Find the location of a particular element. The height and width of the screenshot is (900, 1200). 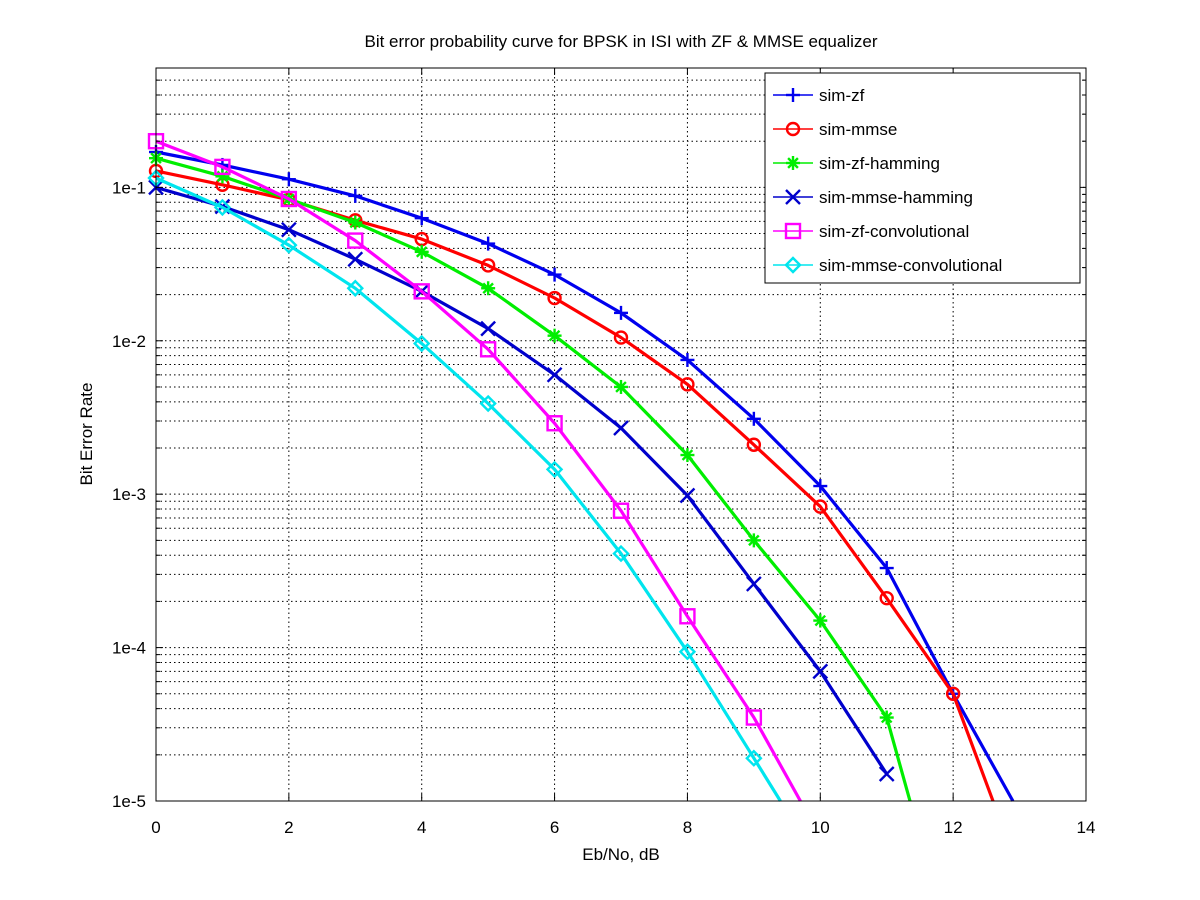

y-tick-label: 1e-2 is located at coordinates (129, 341).